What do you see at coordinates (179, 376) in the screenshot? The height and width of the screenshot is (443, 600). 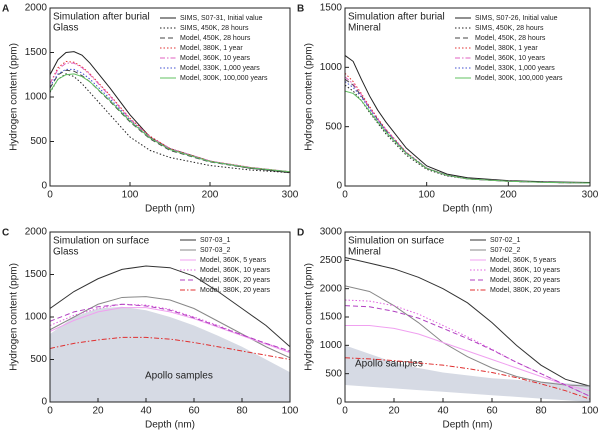 I see `area-label: Apollo samples` at bounding box center [179, 376].